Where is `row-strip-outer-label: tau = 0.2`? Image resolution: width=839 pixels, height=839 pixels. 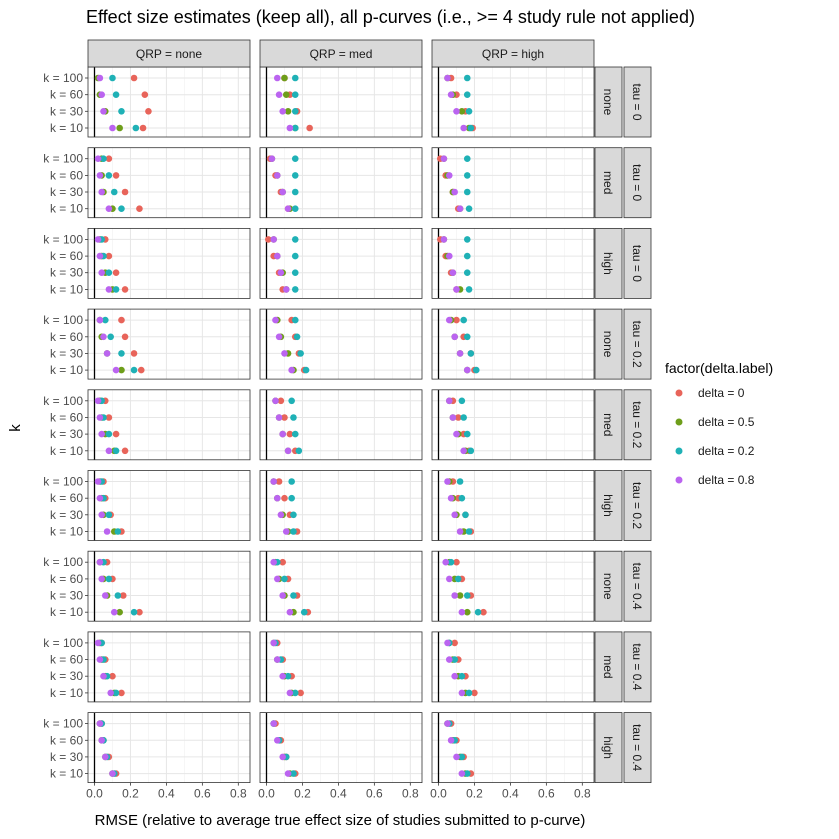 row-strip-outer-label: tau = 0.2 is located at coordinates (637, 424).